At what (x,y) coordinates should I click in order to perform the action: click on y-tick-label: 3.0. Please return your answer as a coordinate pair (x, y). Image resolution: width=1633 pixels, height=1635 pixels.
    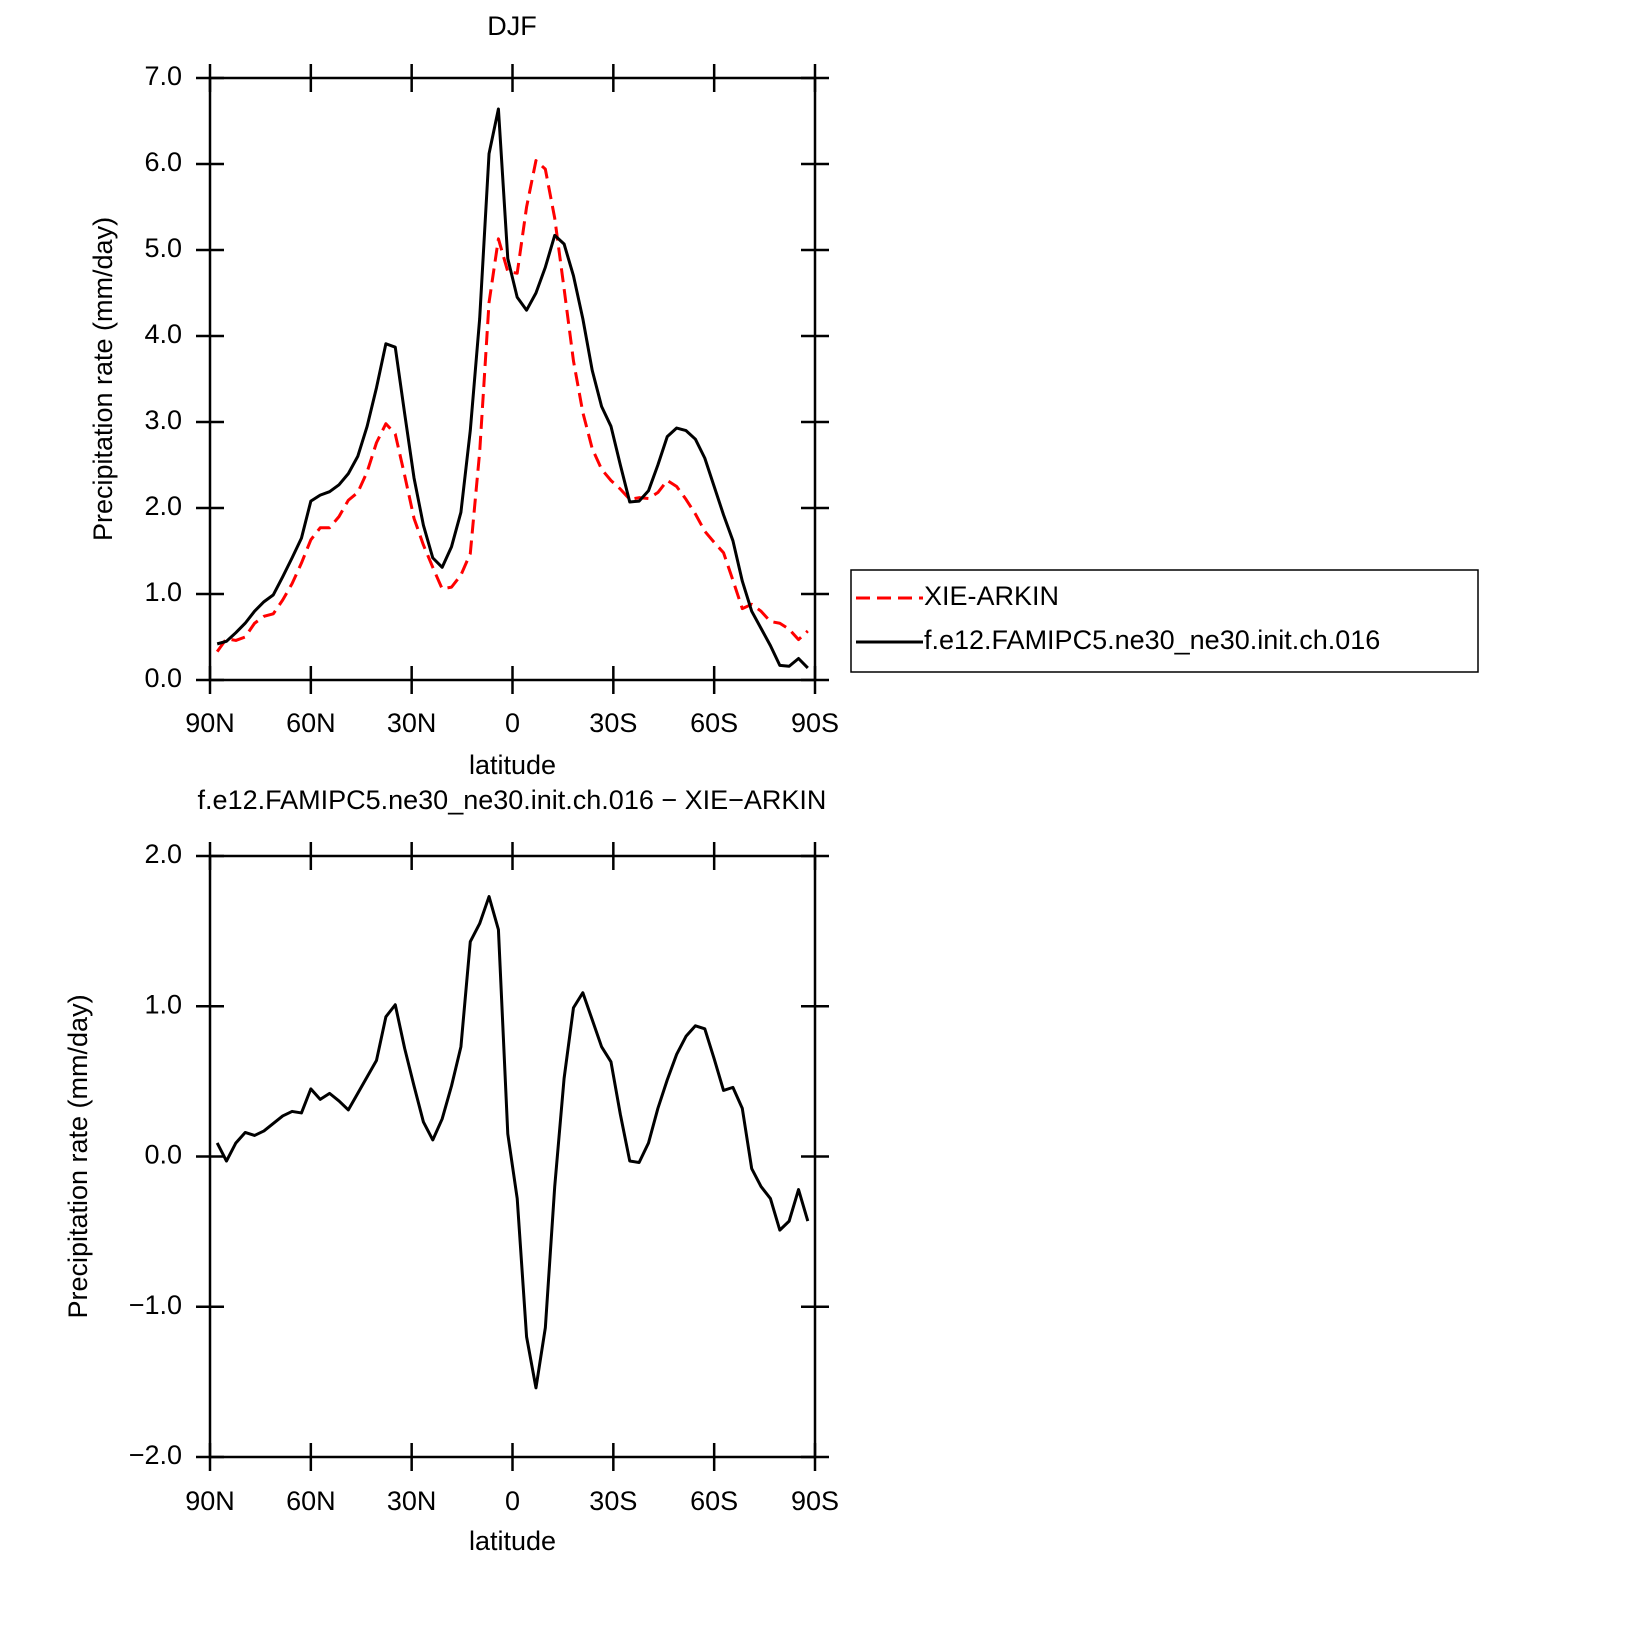
    Looking at the image, I should click on (163, 420).